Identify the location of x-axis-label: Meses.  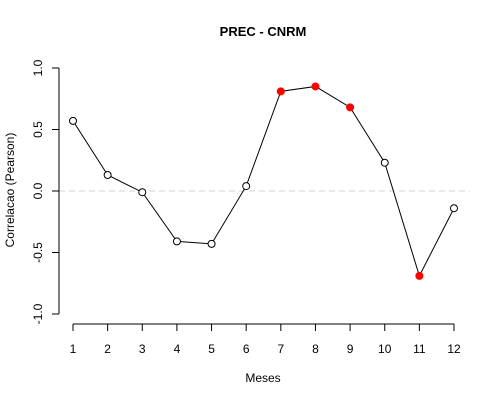
(262, 378).